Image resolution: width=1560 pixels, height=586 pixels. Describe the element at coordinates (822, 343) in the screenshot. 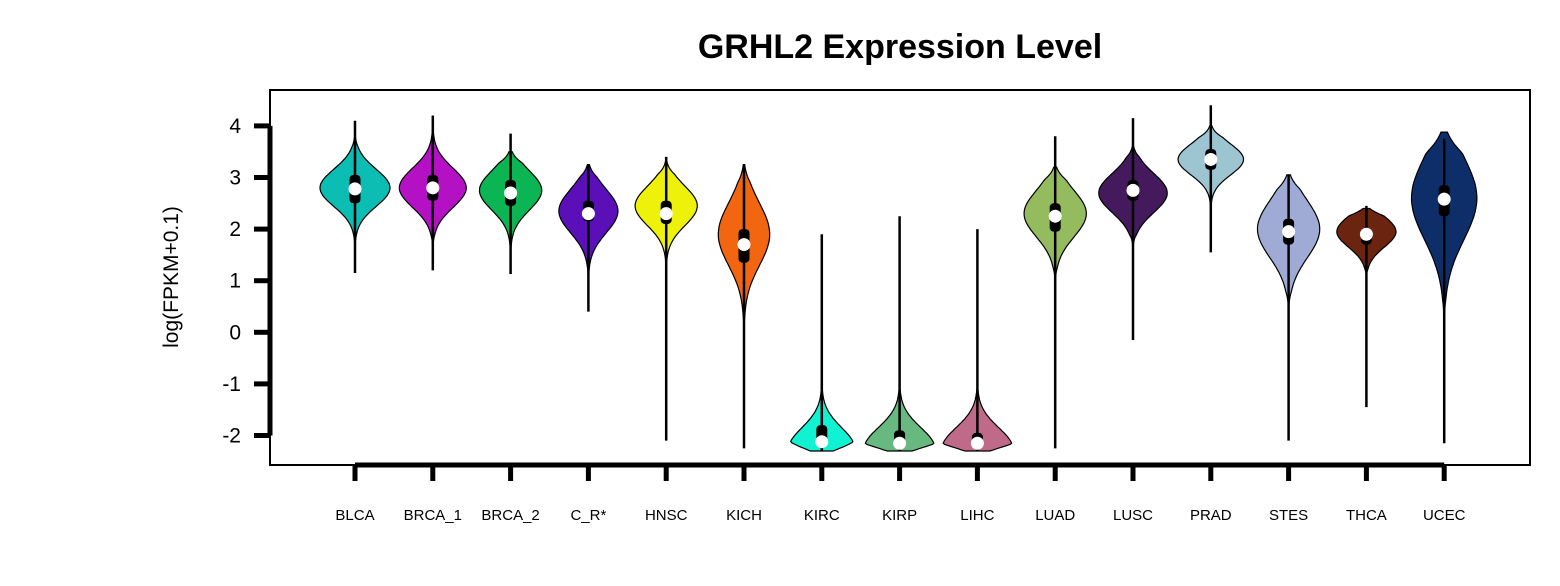

I see `violin-KIRC` at that location.